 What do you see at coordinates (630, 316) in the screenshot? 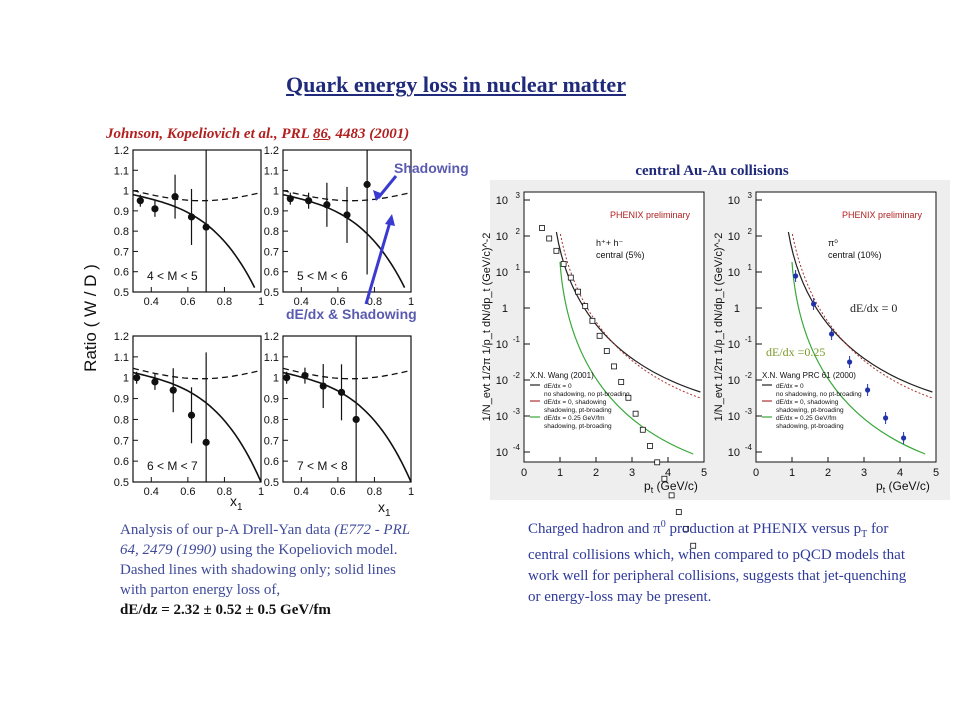
I see `model-curve-shadowing` at bounding box center [630, 316].